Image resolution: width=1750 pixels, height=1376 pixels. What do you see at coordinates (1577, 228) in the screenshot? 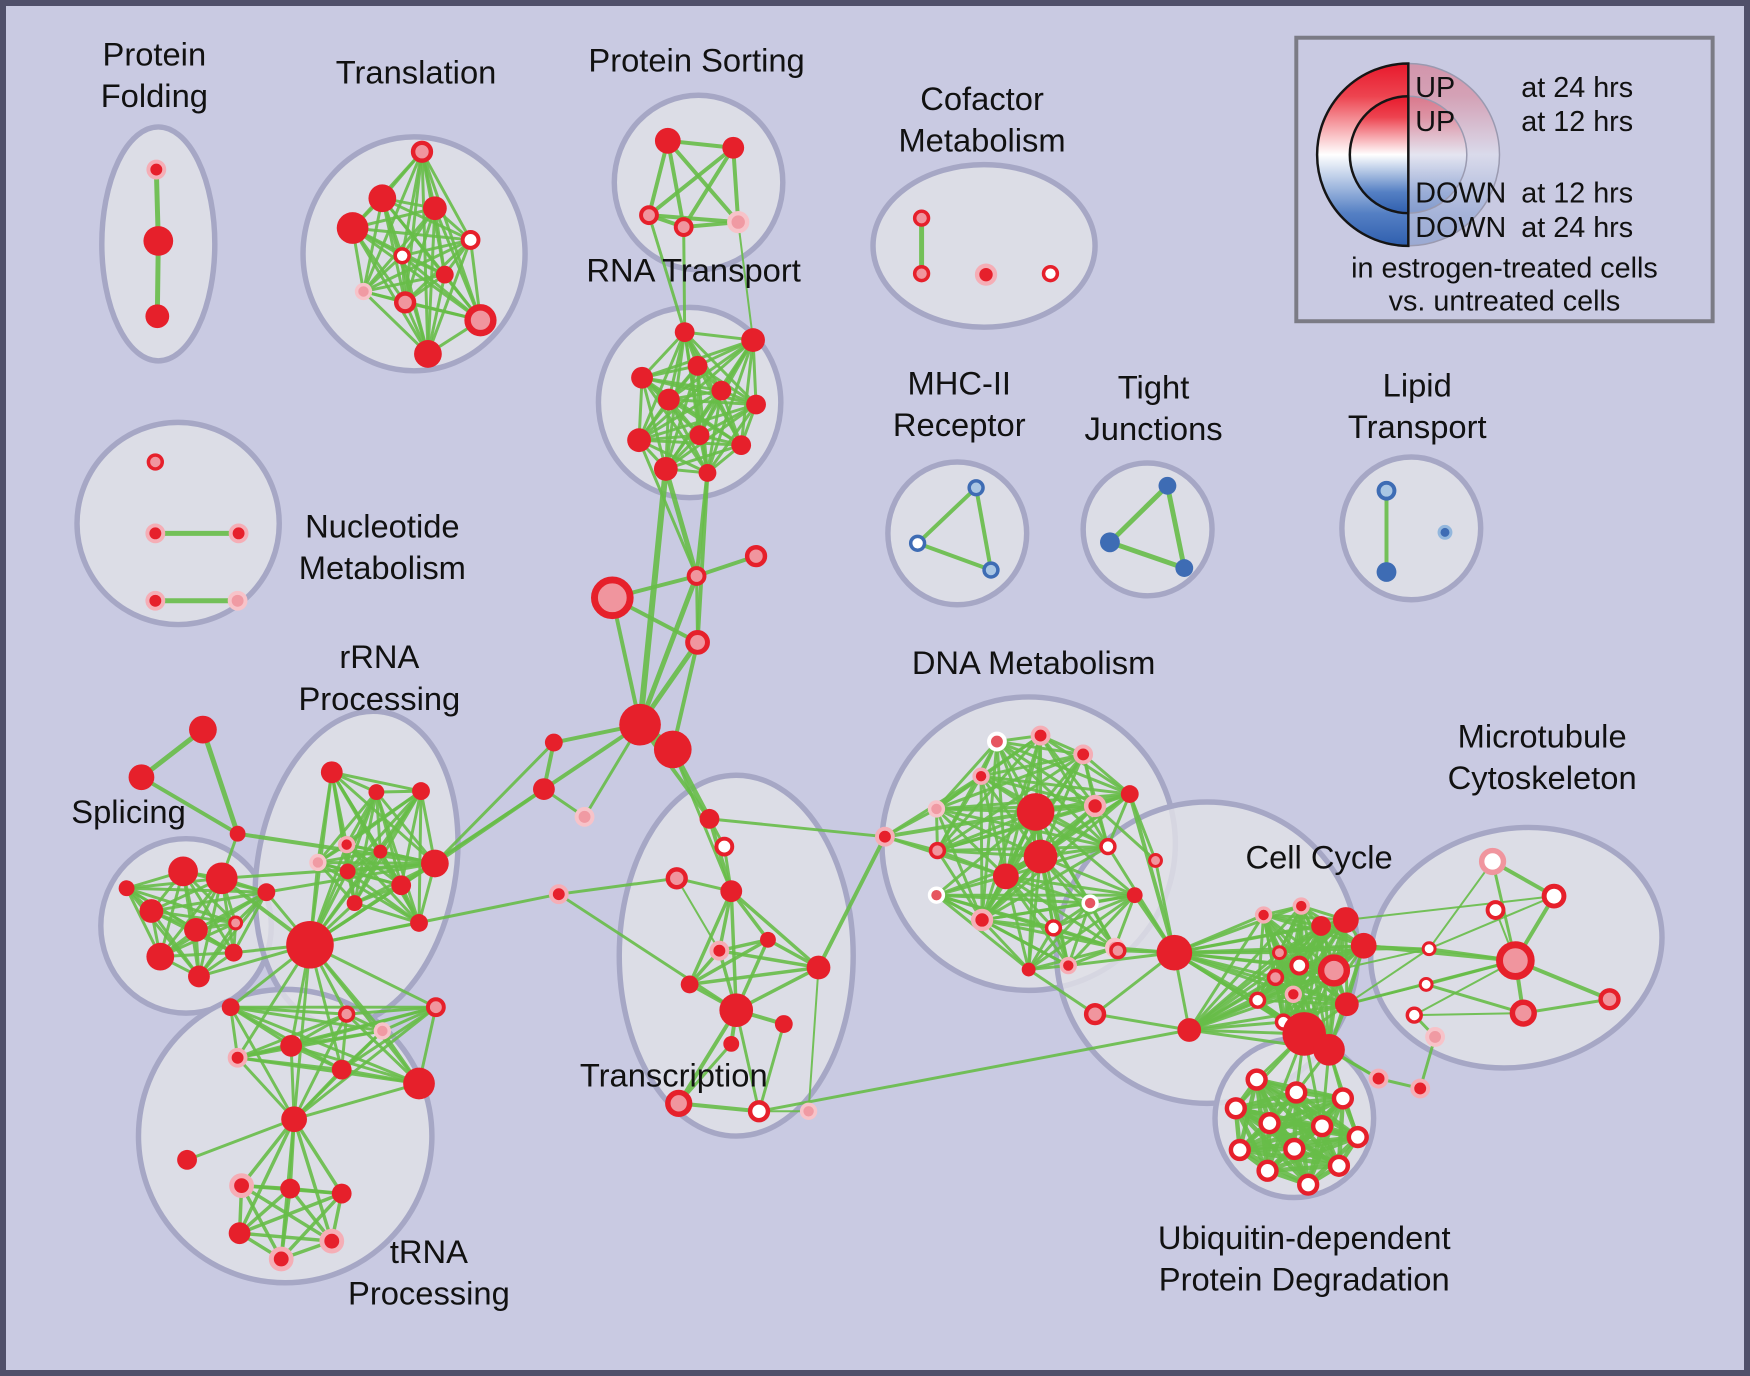
I see `legend-time-label: at 24 hrs` at bounding box center [1577, 228].